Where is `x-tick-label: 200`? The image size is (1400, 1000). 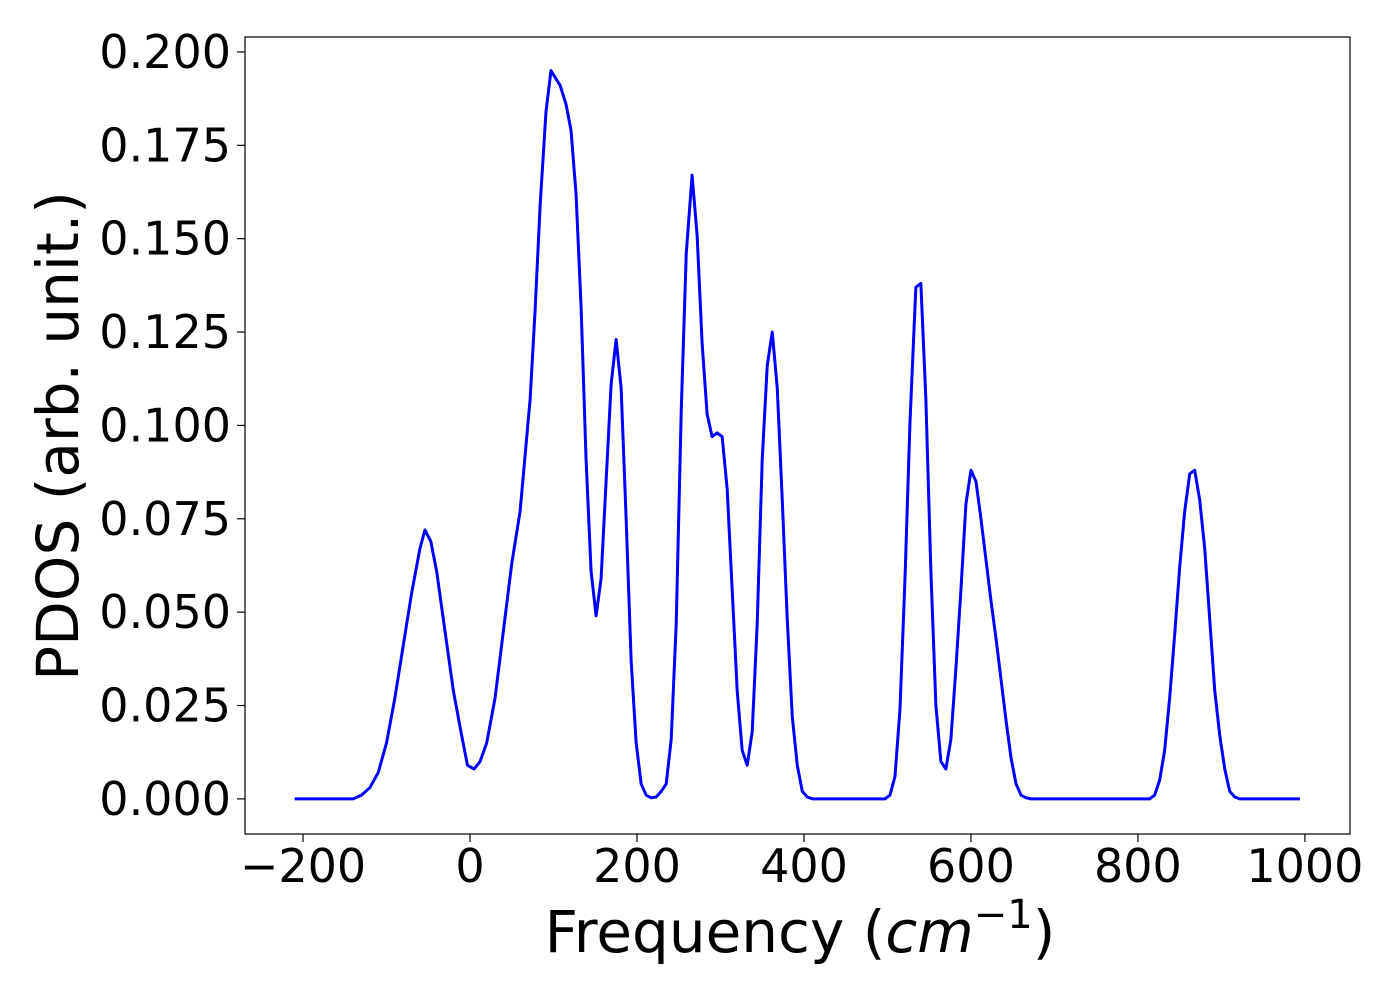
x-tick-label: 200 is located at coordinates (637, 866).